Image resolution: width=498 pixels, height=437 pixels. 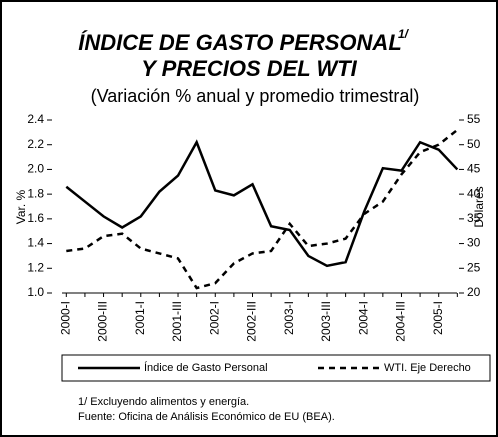 What do you see at coordinates (35, 218) in the screenshot?
I see `y-tick-label: 1.6` at bounding box center [35, 218].